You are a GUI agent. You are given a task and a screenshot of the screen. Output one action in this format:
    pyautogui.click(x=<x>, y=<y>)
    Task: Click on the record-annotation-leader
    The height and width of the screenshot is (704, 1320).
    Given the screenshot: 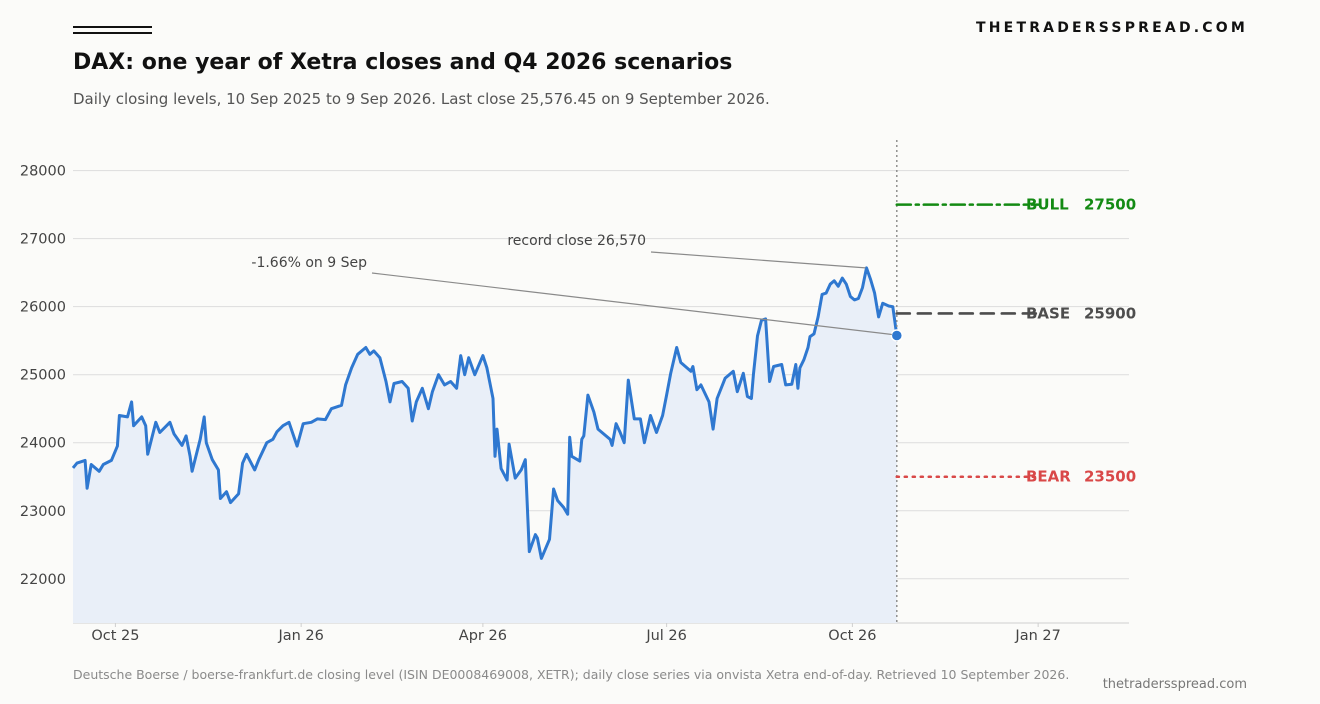 What is the action you would take?
    pyautogui.click(x=758, y=260)
    